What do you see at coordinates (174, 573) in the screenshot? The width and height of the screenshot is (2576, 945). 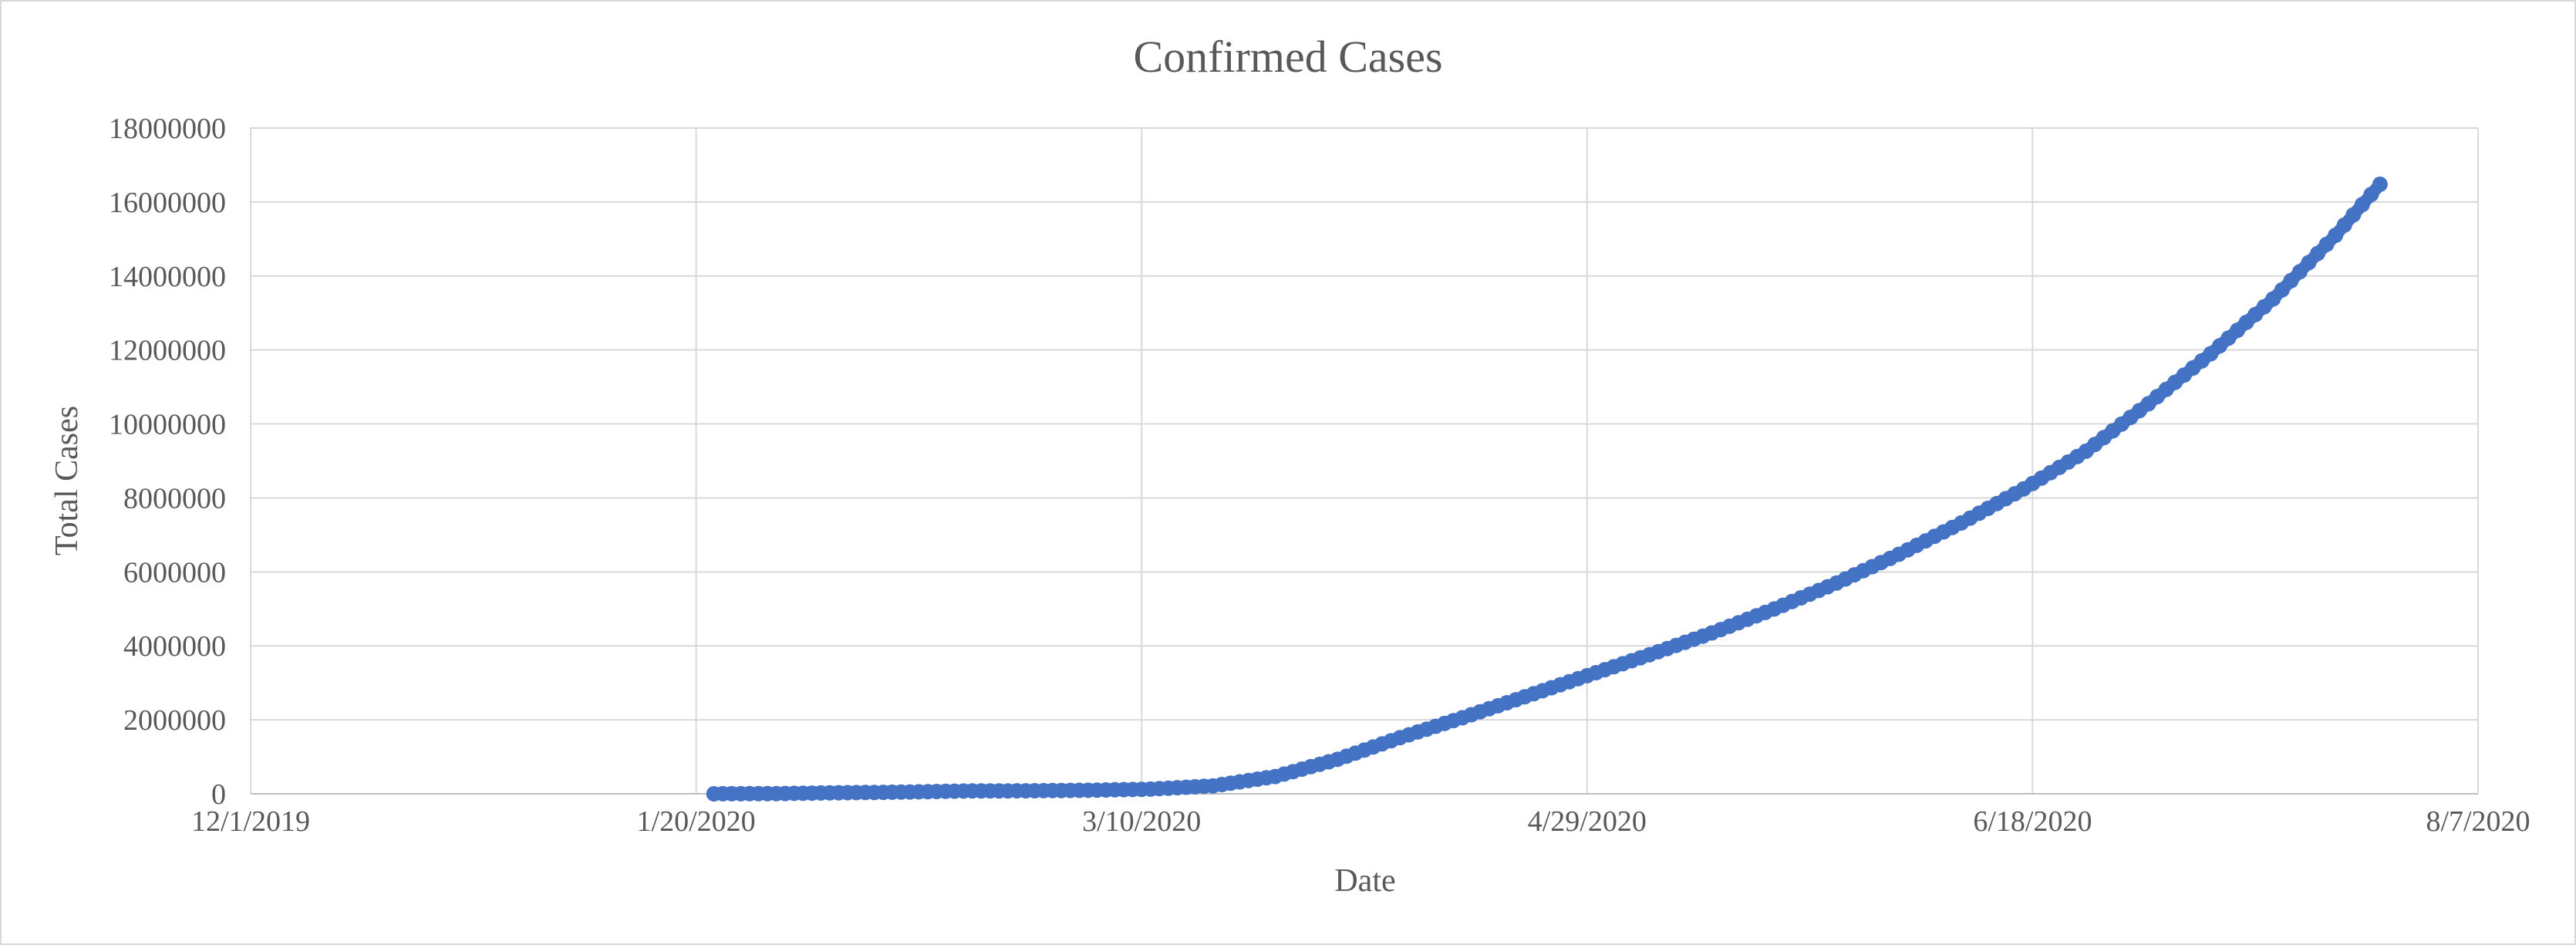 I see `y-tick-label: 6000000` at bounding box center [174, 573].